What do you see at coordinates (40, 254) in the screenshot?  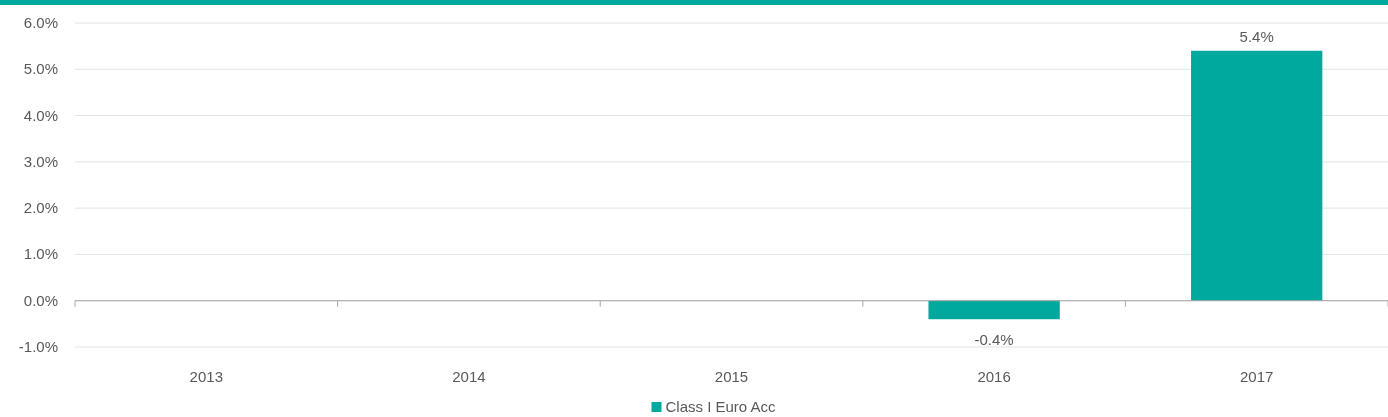 I see `y-tick-label: 1.0%` at bounding box center [40, 254].